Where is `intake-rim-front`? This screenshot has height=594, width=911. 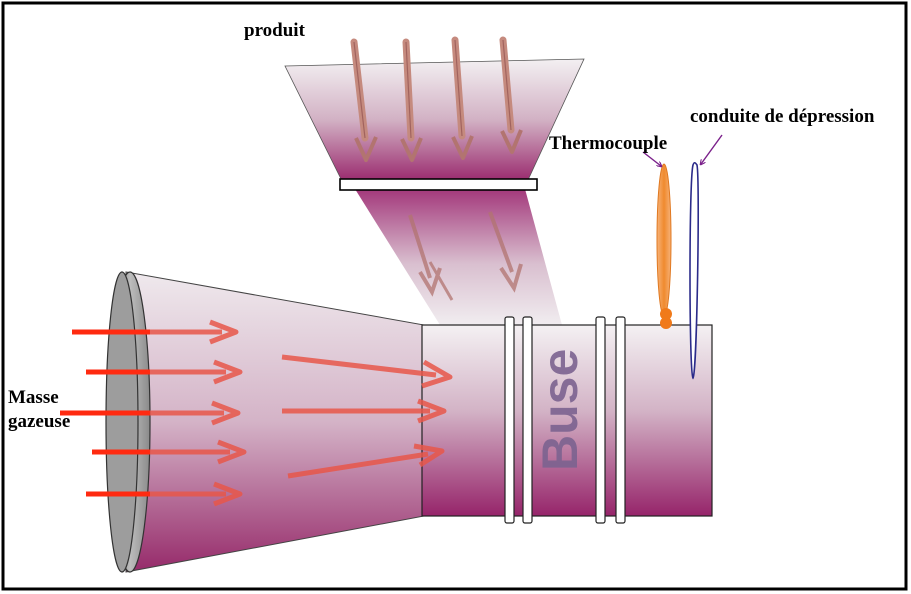 intake-rim-front is located at coordinates (122, 422).